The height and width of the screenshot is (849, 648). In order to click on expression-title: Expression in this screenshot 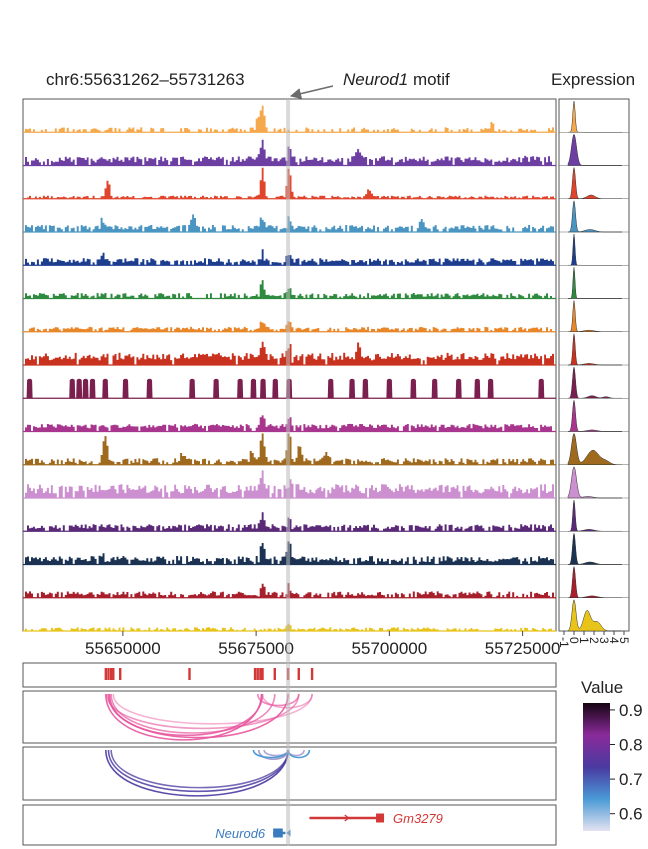, I will do `click(593, 79)`.